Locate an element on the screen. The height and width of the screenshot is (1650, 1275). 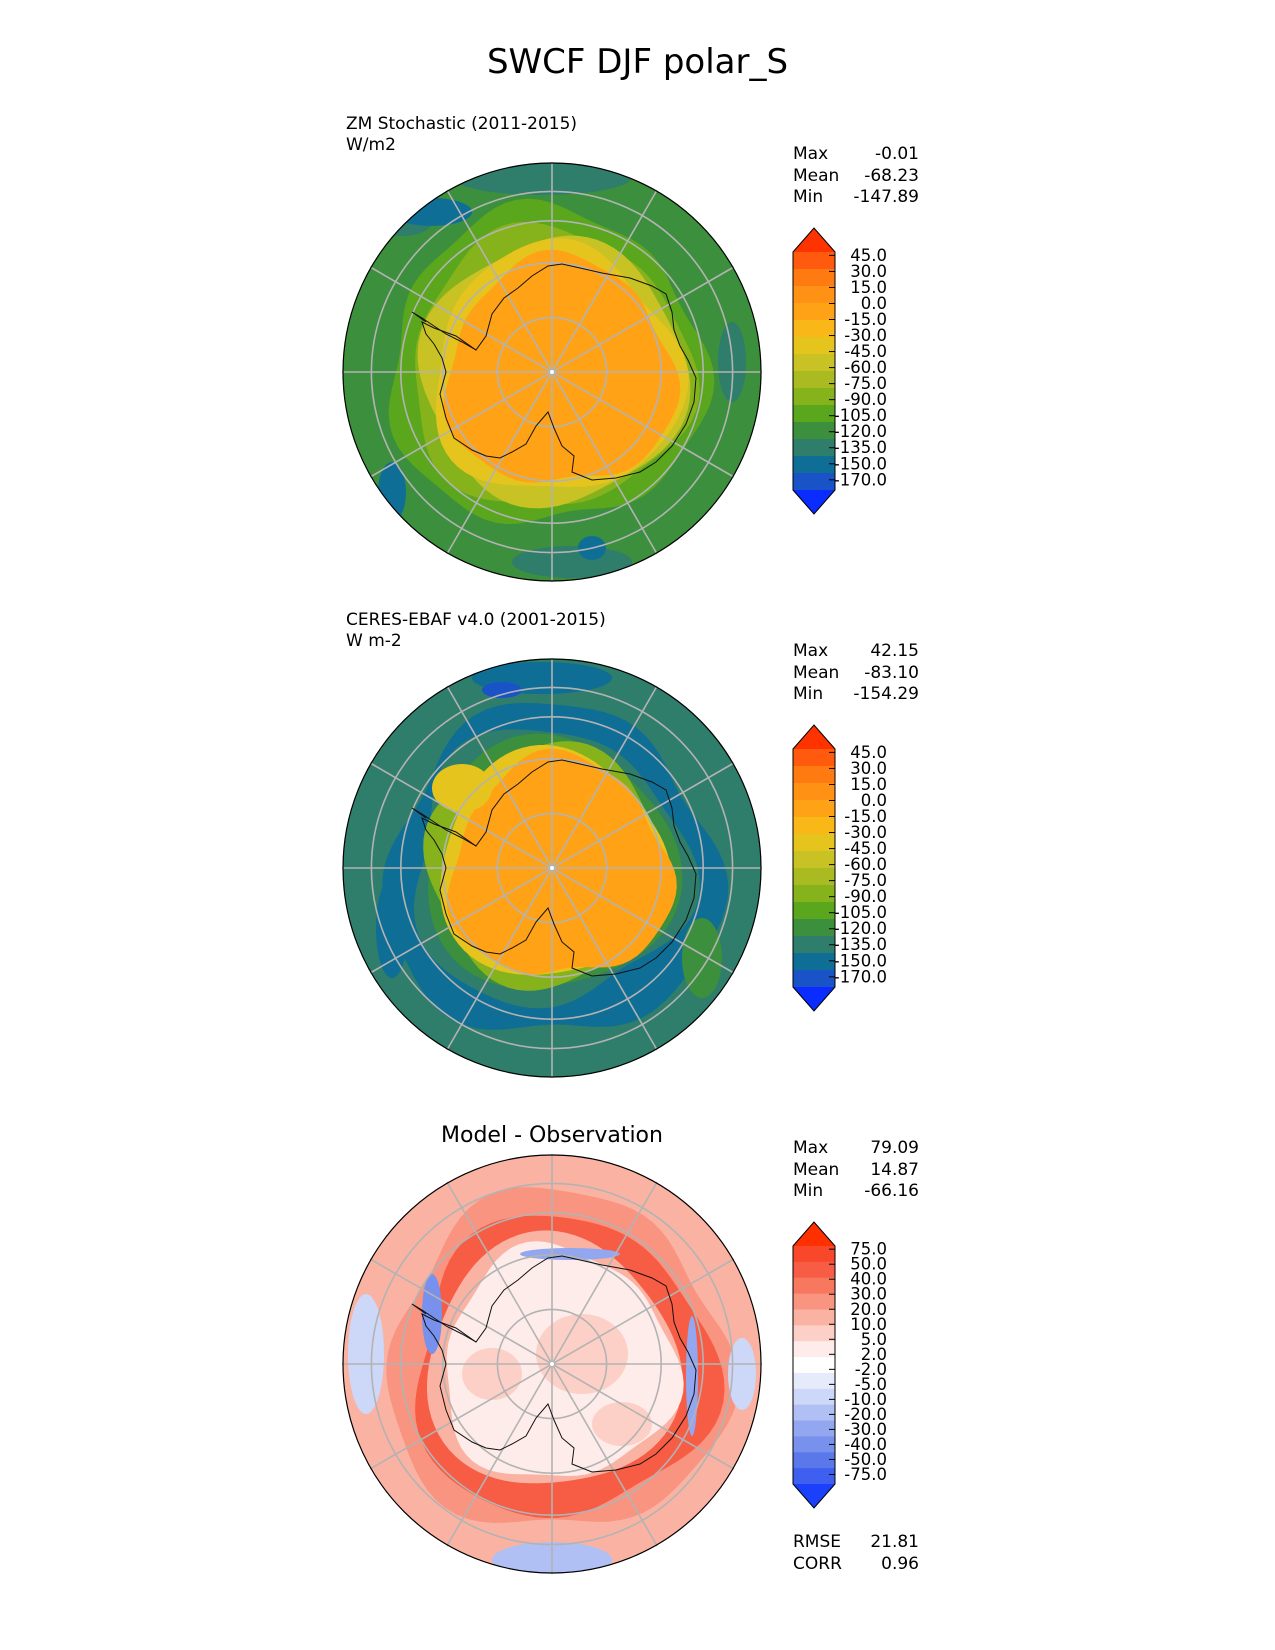
stat-value: -154.29 is located at coordinates (886, 694).